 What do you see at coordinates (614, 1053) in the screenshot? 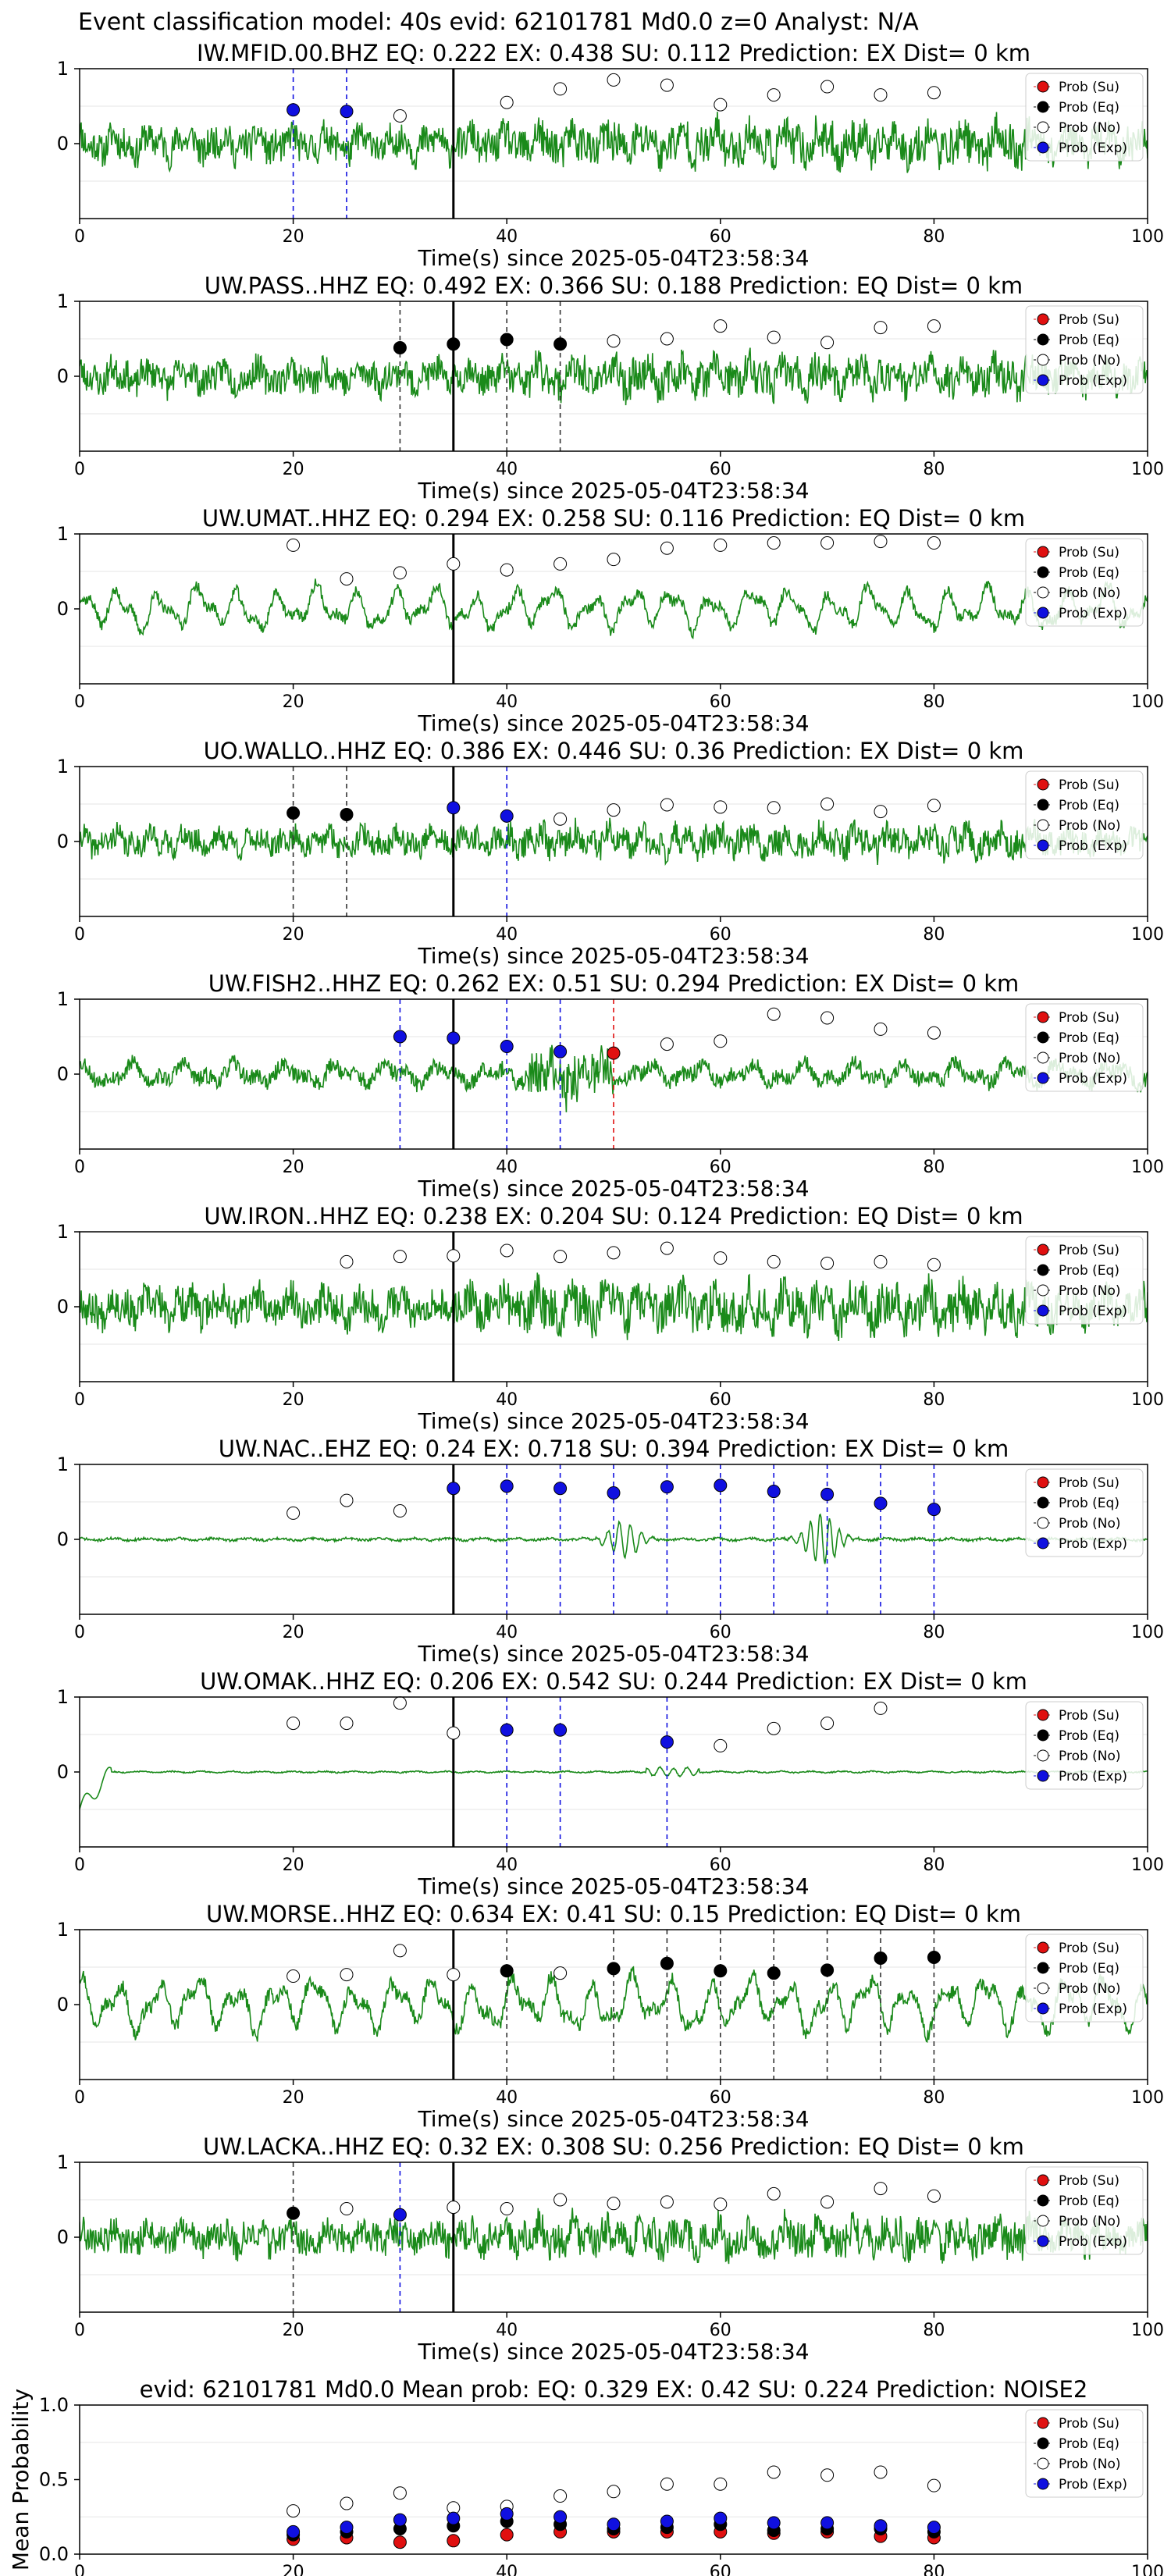
I see `prob-point-su` at bounding box center [614, 1053].